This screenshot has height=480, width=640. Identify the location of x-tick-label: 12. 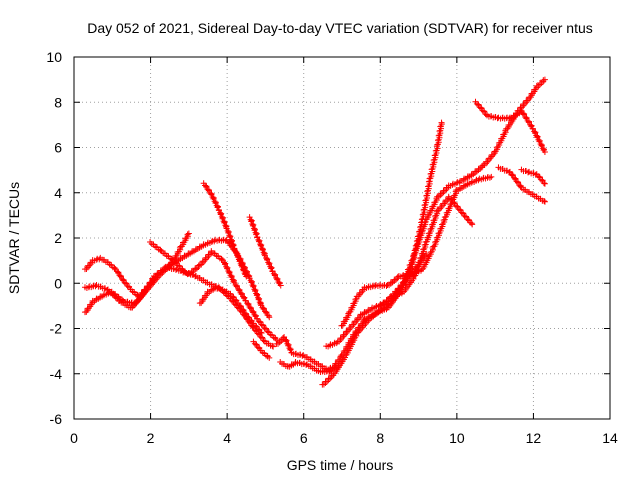
(534, 438).